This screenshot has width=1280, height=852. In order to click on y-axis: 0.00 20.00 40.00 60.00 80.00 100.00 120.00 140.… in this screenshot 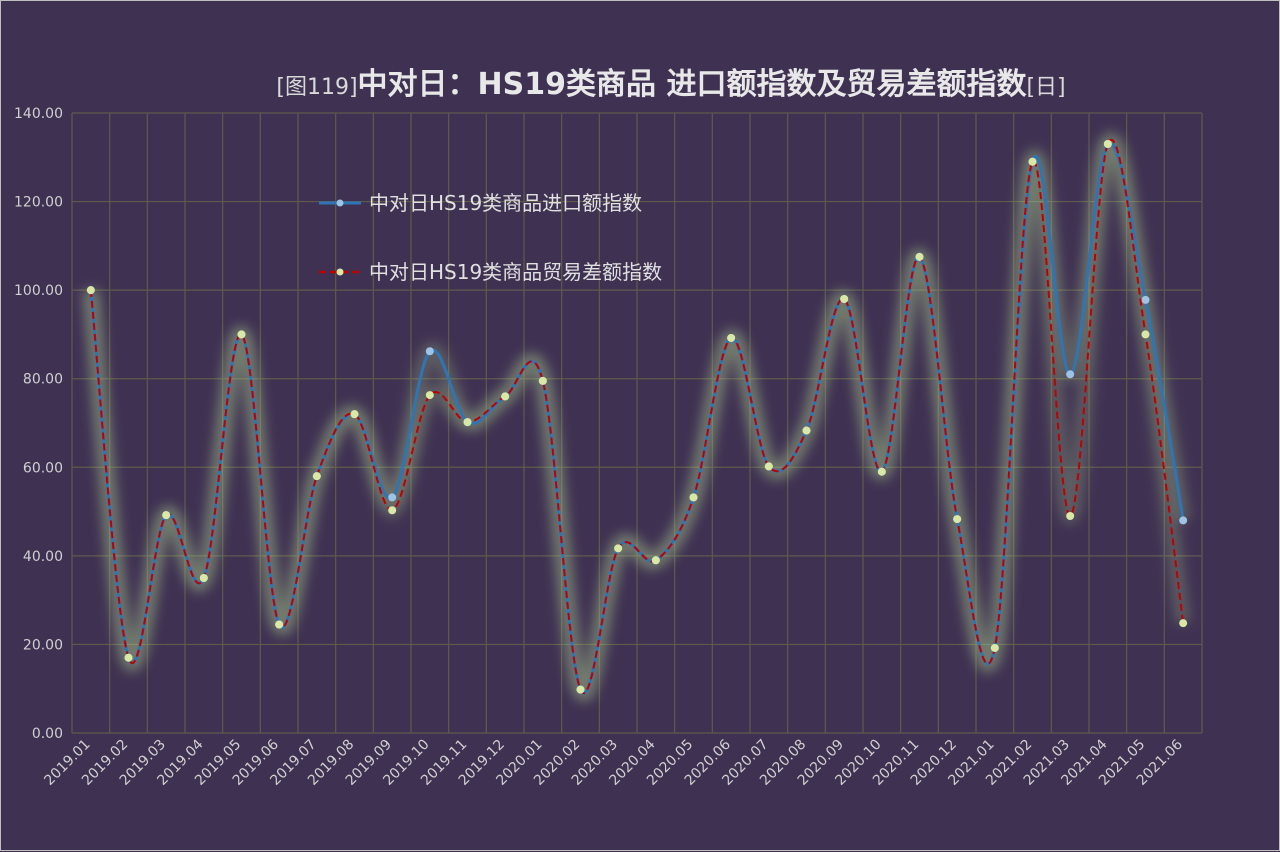, I will do `click(38, 424)`.